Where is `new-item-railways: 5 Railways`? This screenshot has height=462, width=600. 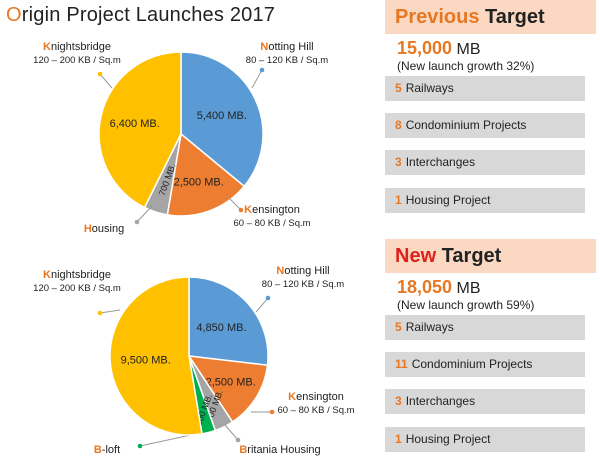
new-item-railways: 5 Railways is located at coordinates (485, 327).